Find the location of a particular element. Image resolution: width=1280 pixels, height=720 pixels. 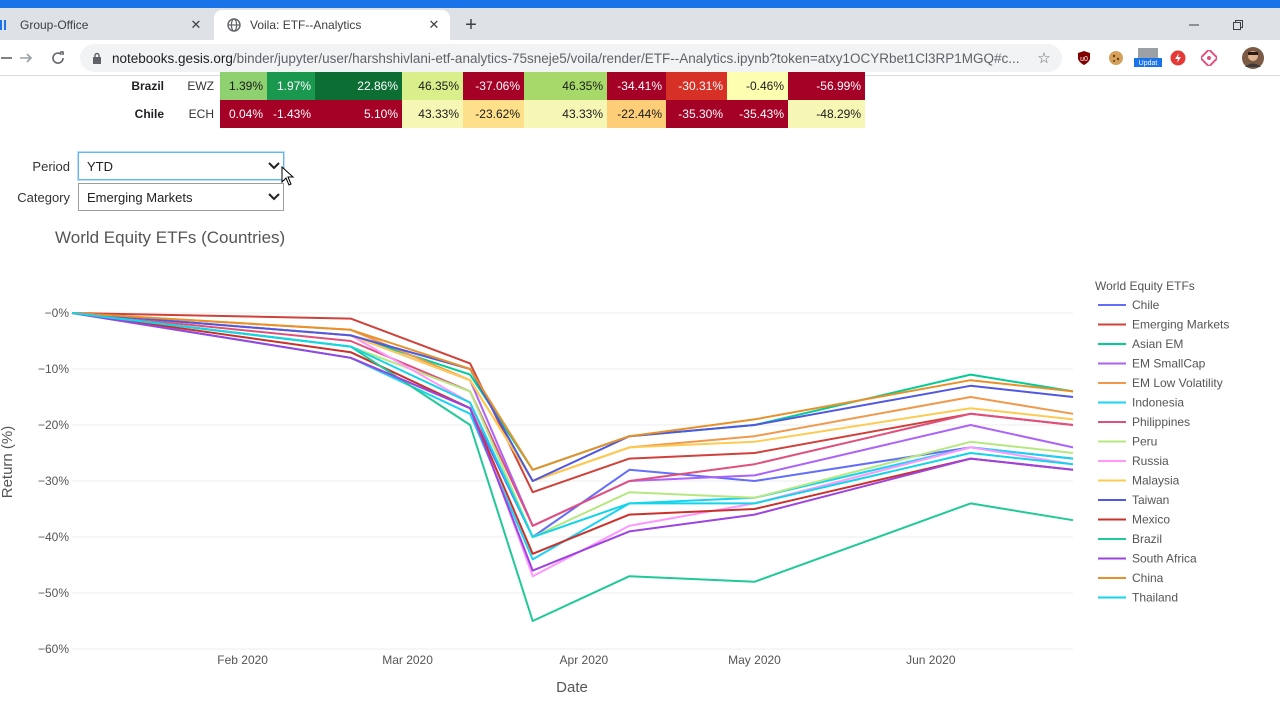

cookie-extension-icon is located at coordinates (1116, 58).